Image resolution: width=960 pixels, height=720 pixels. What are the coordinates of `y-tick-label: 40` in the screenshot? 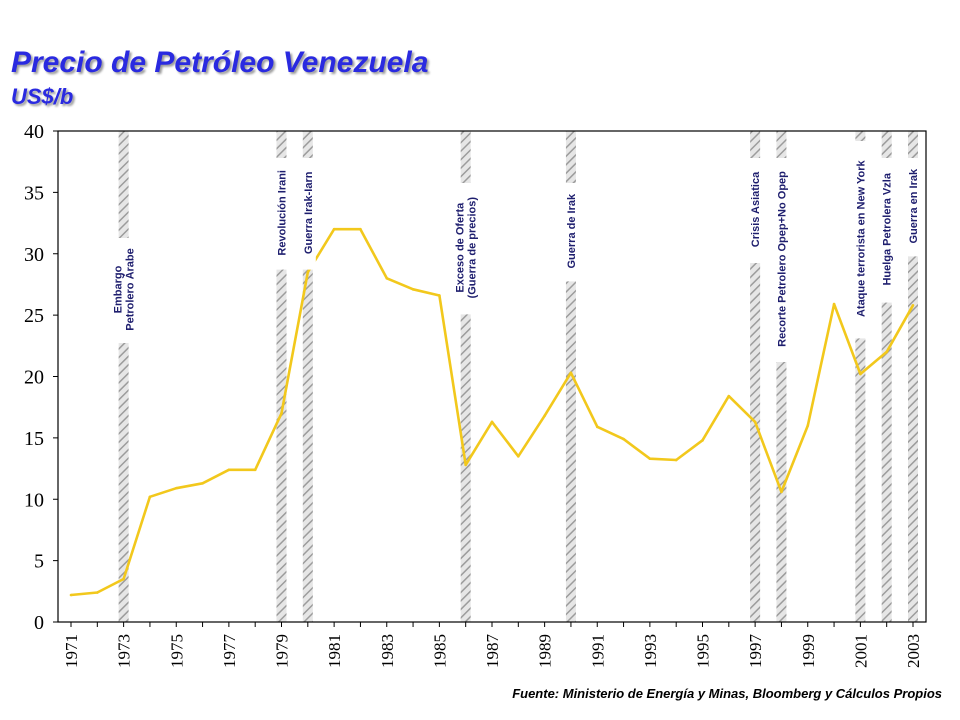 It's located at (34, 132).